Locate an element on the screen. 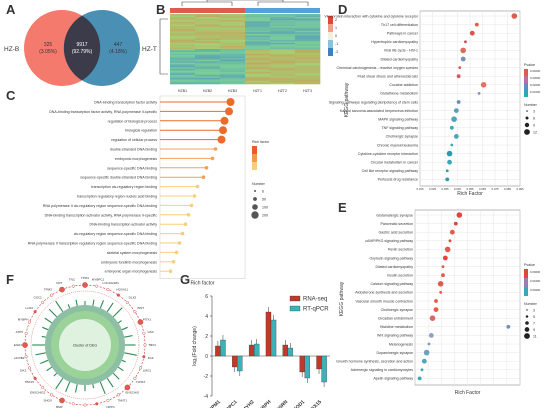  bubble-legend-swatch is located at coordinates (526, 93).